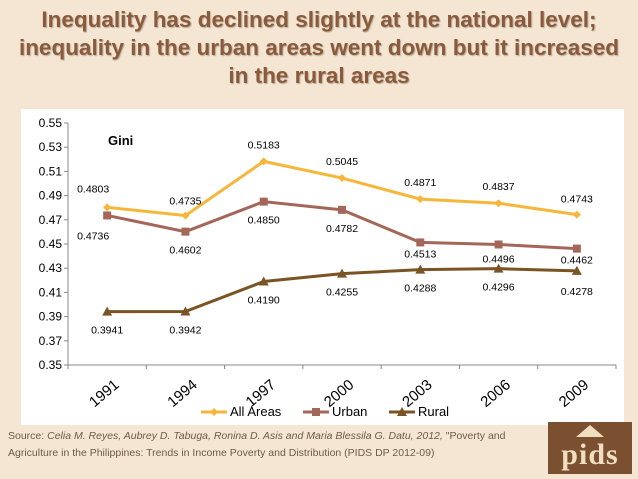 This screenshot has height=479, width=638. What do you see at coordinates (590, 431) in the screenshot?
I see `logo-roof-shape` at bounding box center [590, 431].